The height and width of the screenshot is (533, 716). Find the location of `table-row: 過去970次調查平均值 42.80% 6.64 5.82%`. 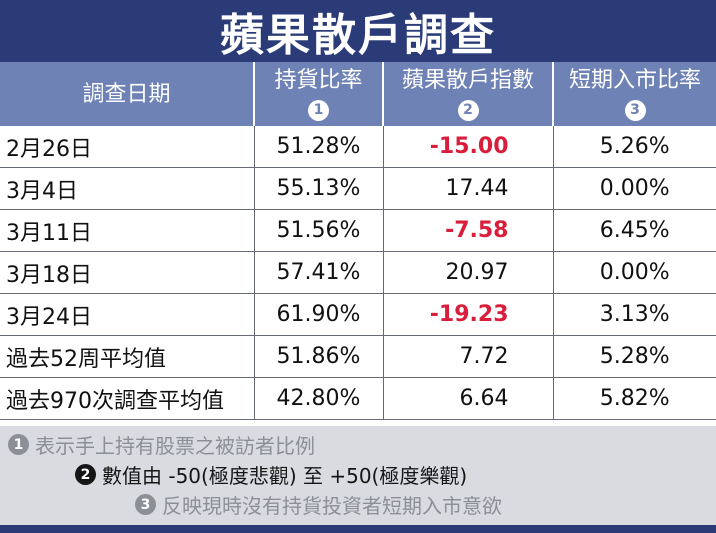

table-row: 過去970次調查平均值 42.80% 6.64 5.82% is located at coordinates (358, 398).